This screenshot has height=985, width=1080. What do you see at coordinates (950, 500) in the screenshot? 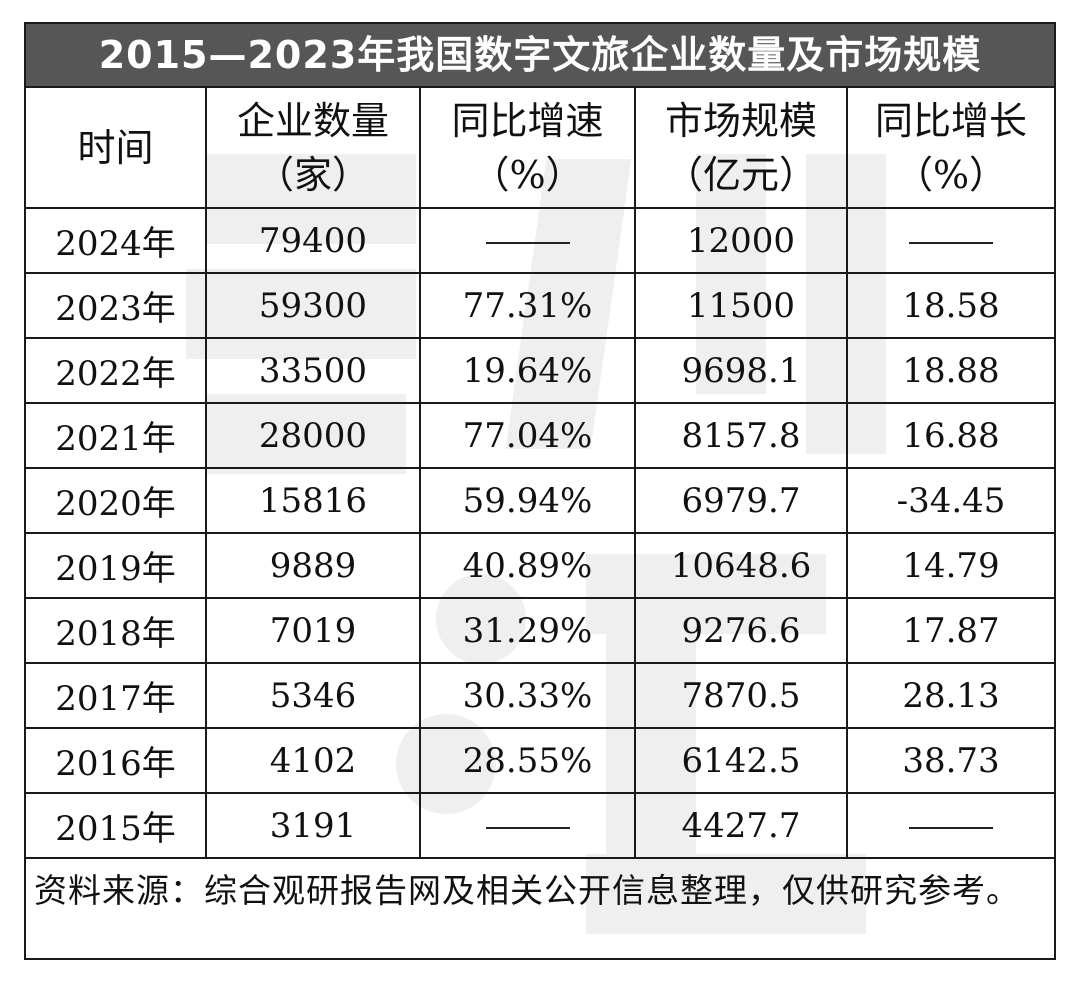
I see `cell-market-growth: -34.45` at bounding box center [950, 500].